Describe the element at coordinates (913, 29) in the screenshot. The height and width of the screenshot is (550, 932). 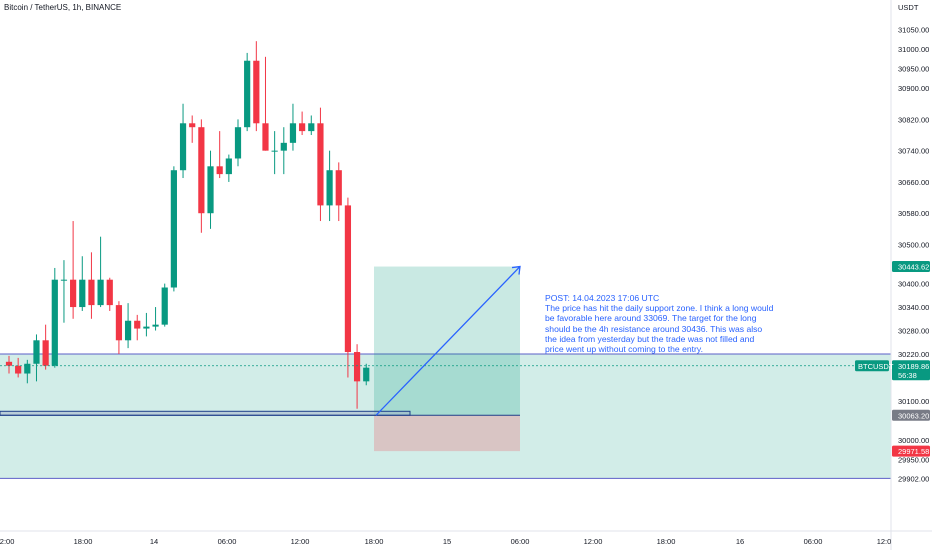
I see `price-tick-label: 31050.00` at that location.